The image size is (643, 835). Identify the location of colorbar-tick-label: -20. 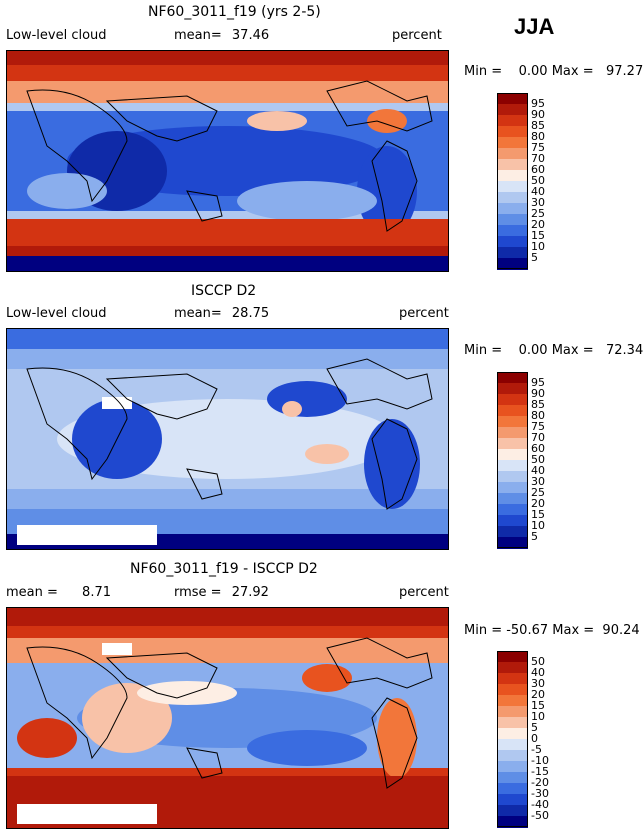
(540, 782).